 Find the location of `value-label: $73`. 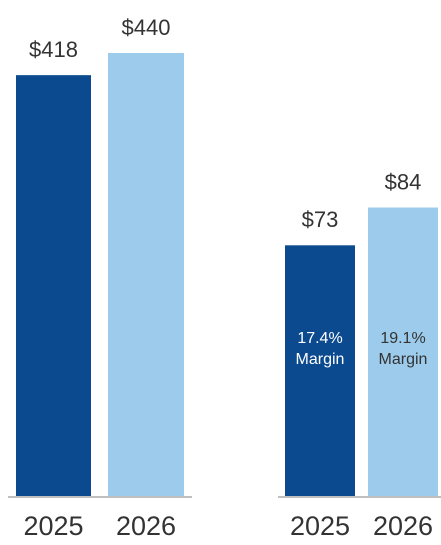

value-label: $73 is located at coordinates (320, 219).